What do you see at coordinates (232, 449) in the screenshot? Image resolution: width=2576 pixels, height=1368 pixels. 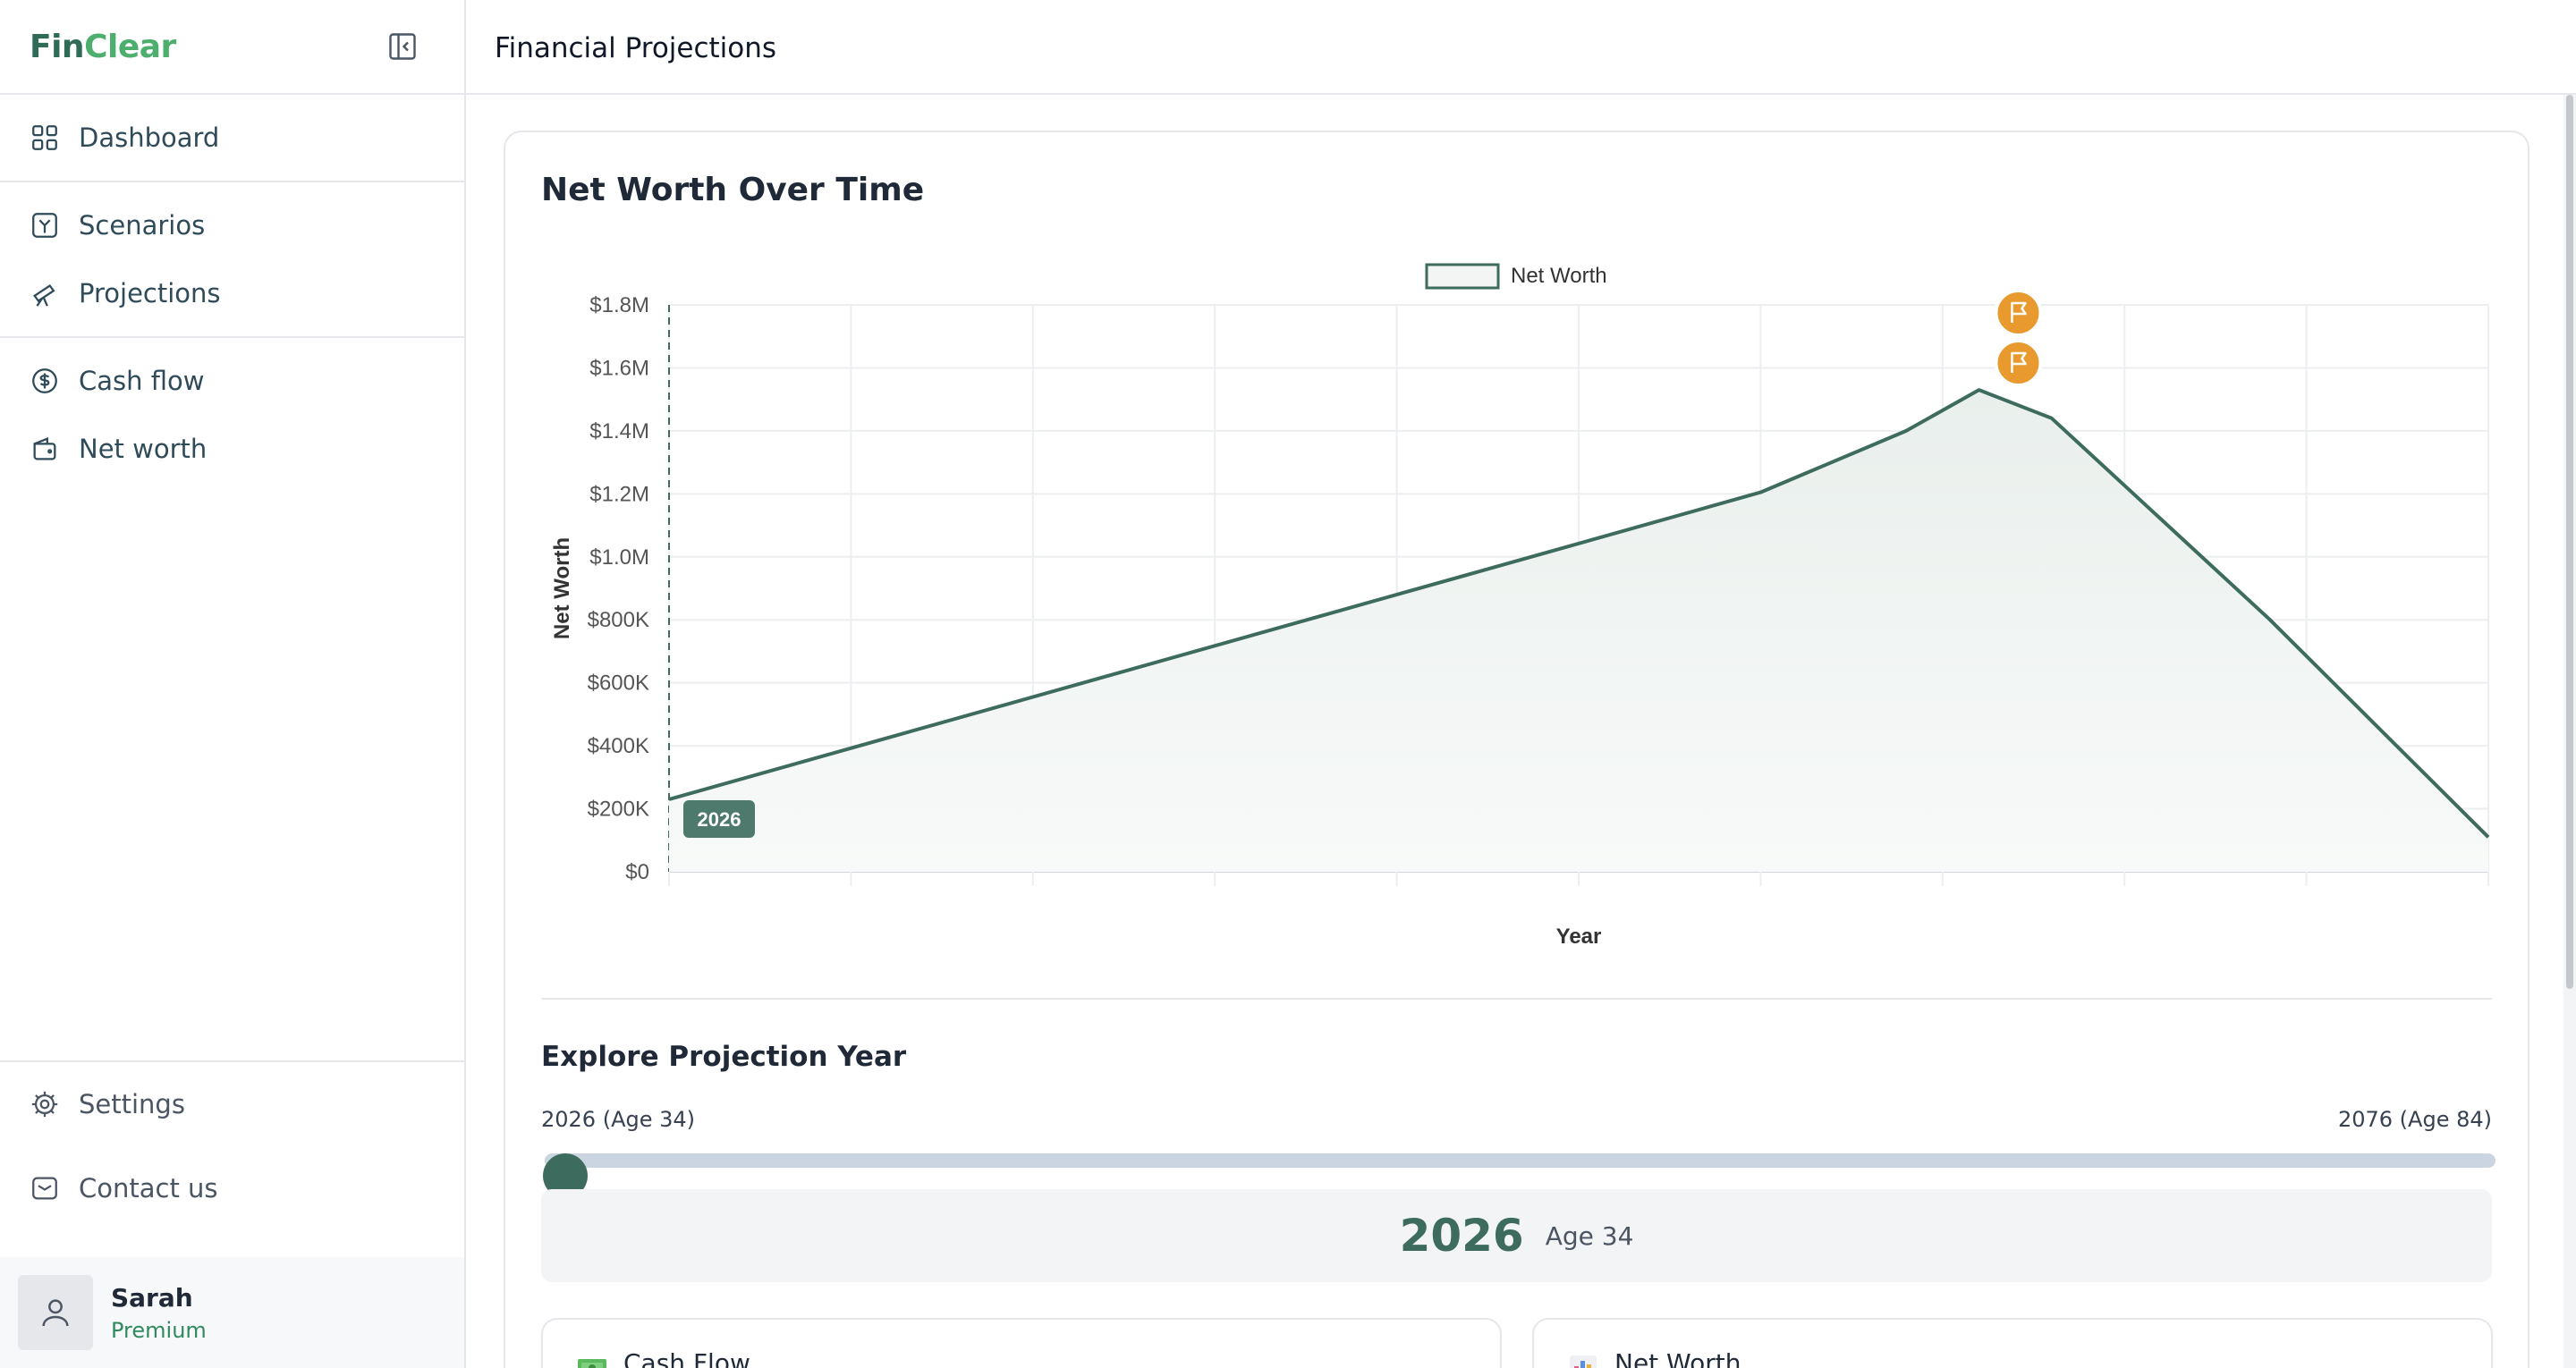 I see `sidebar-item-net-worth: Net worth` at bounding box center [232, 449].